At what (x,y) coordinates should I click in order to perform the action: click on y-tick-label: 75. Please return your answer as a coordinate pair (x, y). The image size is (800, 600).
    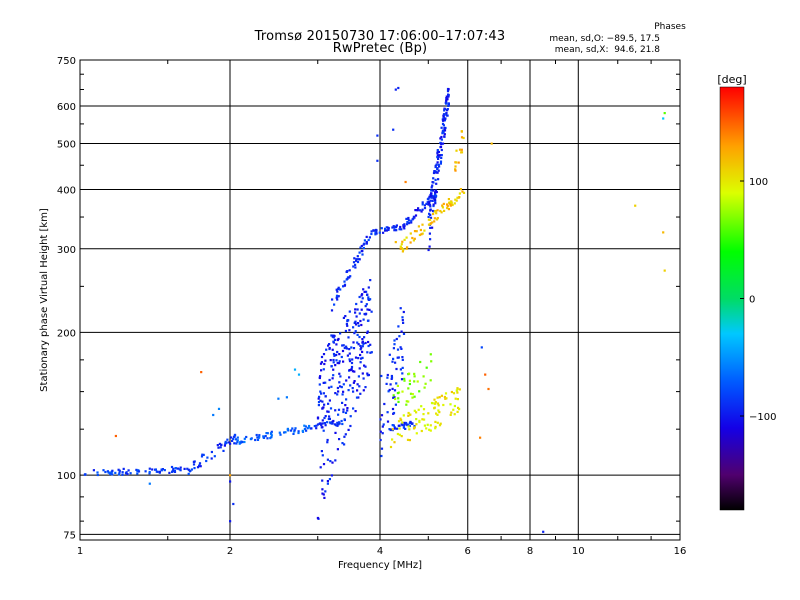
    Looking at the image, I should click on (69, 535).